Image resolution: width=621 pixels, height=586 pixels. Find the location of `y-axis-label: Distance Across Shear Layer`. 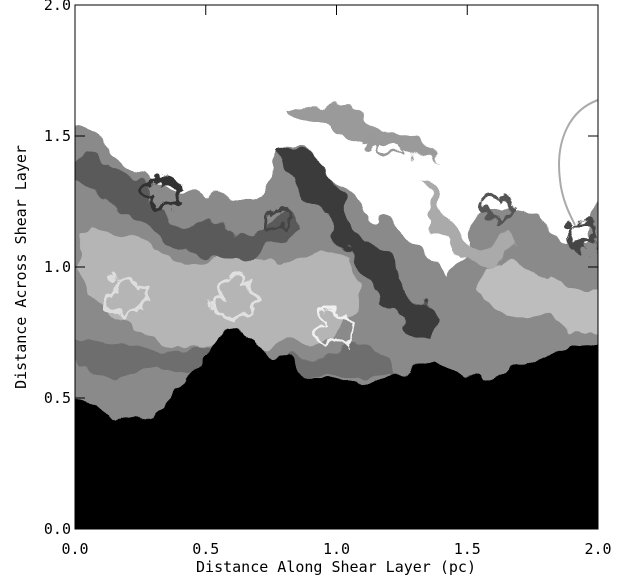

y-axis-label: Distance Across Shear Layer is located at coordinates (21, 267).